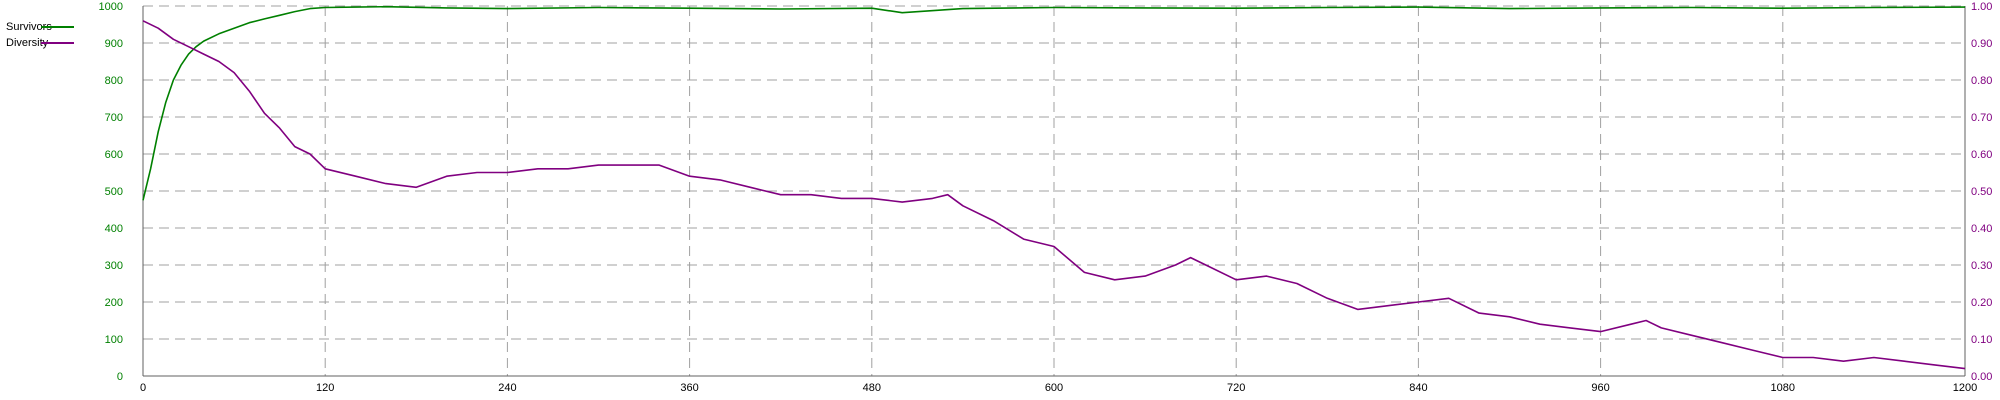 The width and height of the screenshot is (2000, 400). I want to click on x-tick-label: 120, so click(325, 388).